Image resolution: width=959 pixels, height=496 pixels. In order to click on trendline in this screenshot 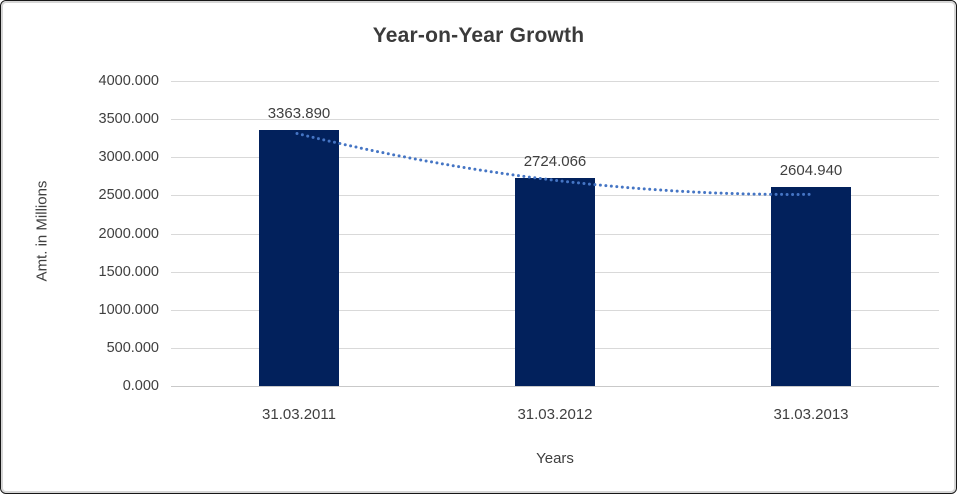, I will do `click(554, 164)`.